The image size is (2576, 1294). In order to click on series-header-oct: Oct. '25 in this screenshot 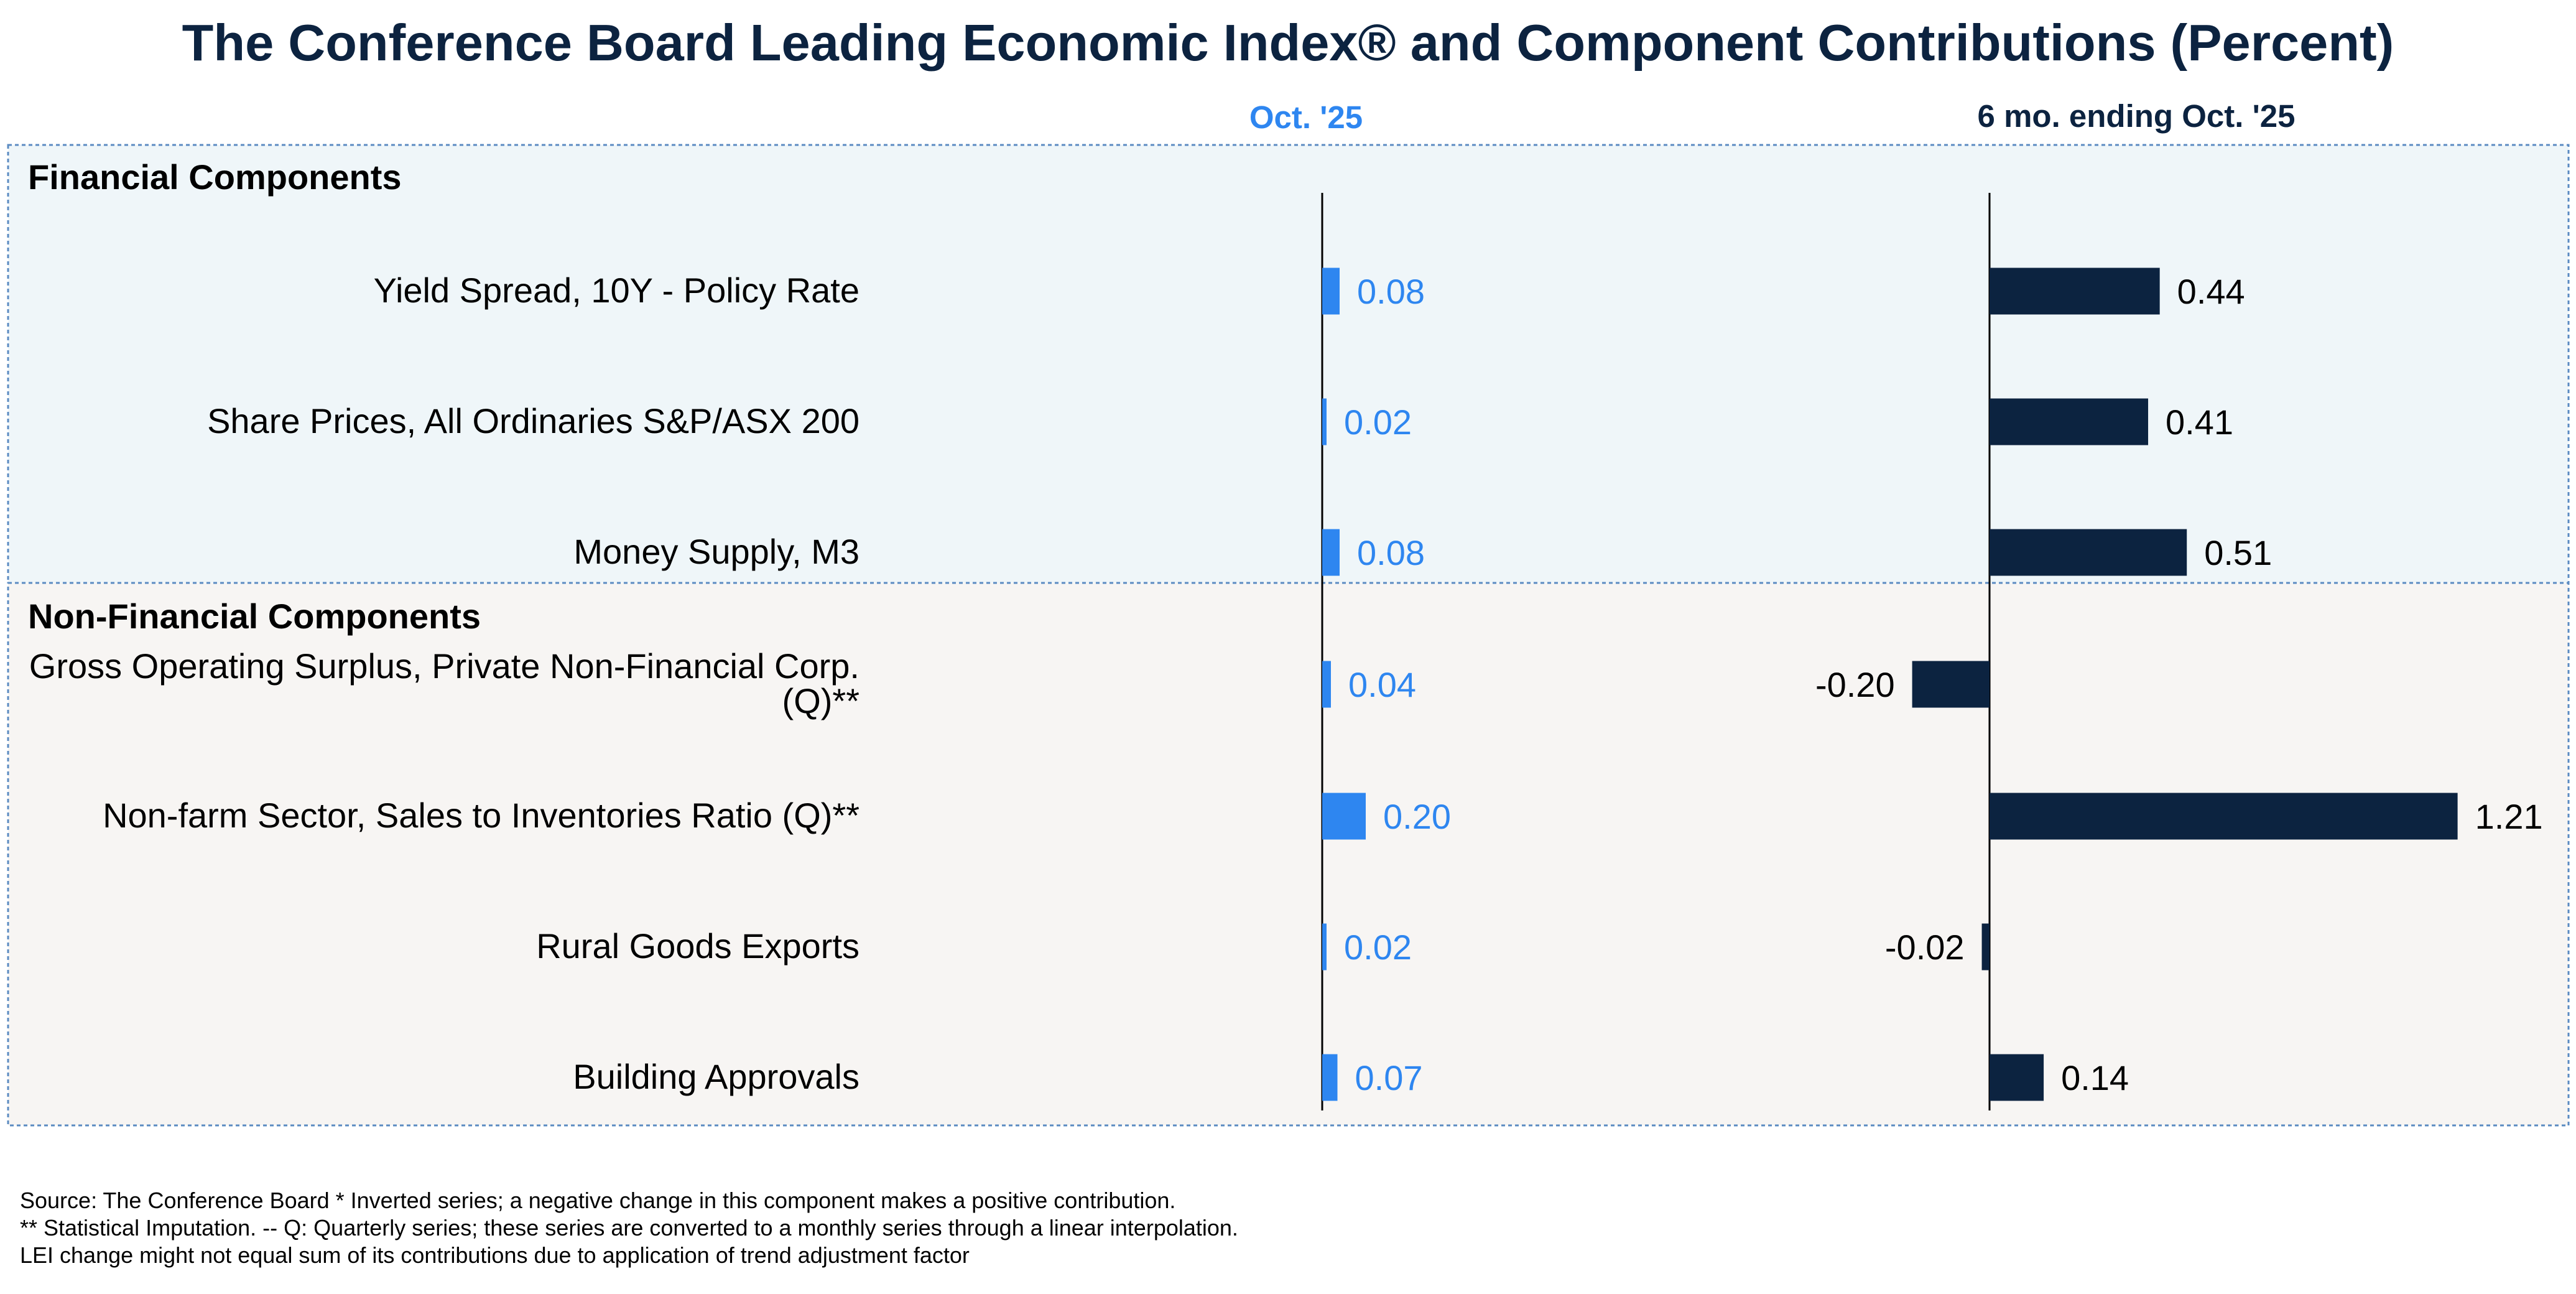, I will do `click(1306, 117)`.